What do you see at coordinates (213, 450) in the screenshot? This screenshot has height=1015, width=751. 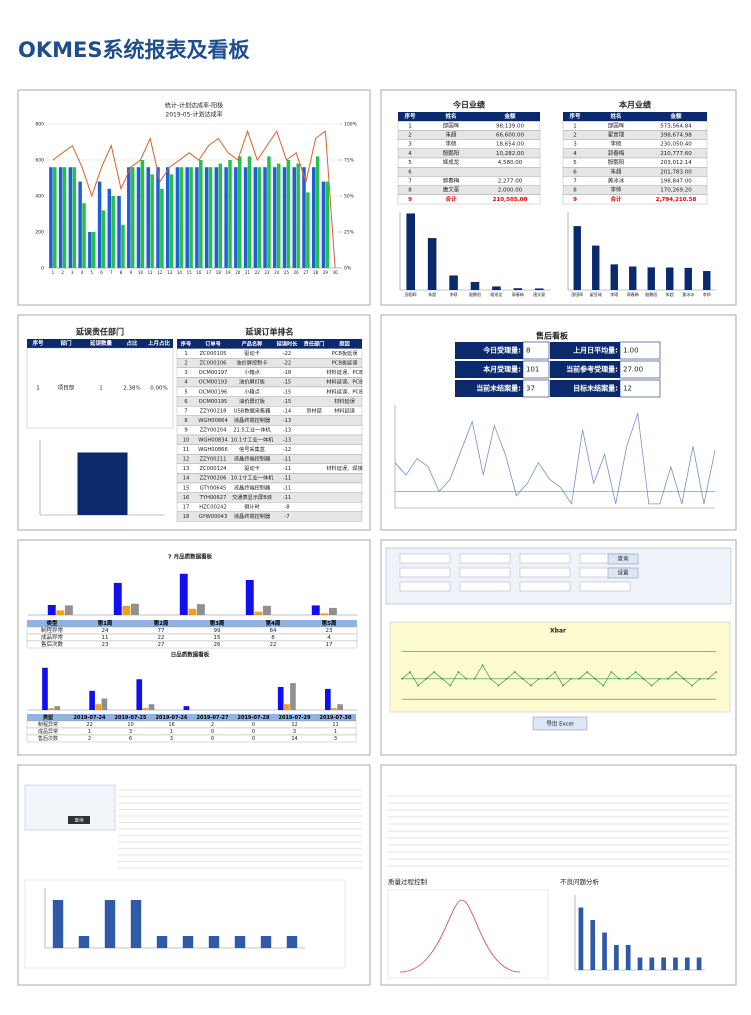 I see `table-cell: WGH00866` at bounding box center [213, 450].